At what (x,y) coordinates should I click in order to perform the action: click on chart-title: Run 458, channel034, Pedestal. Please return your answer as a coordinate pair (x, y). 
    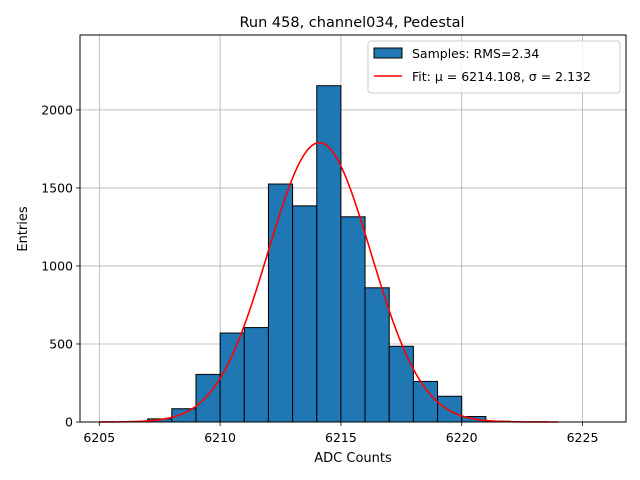
    Looking at the image, I should click on (351, 23).